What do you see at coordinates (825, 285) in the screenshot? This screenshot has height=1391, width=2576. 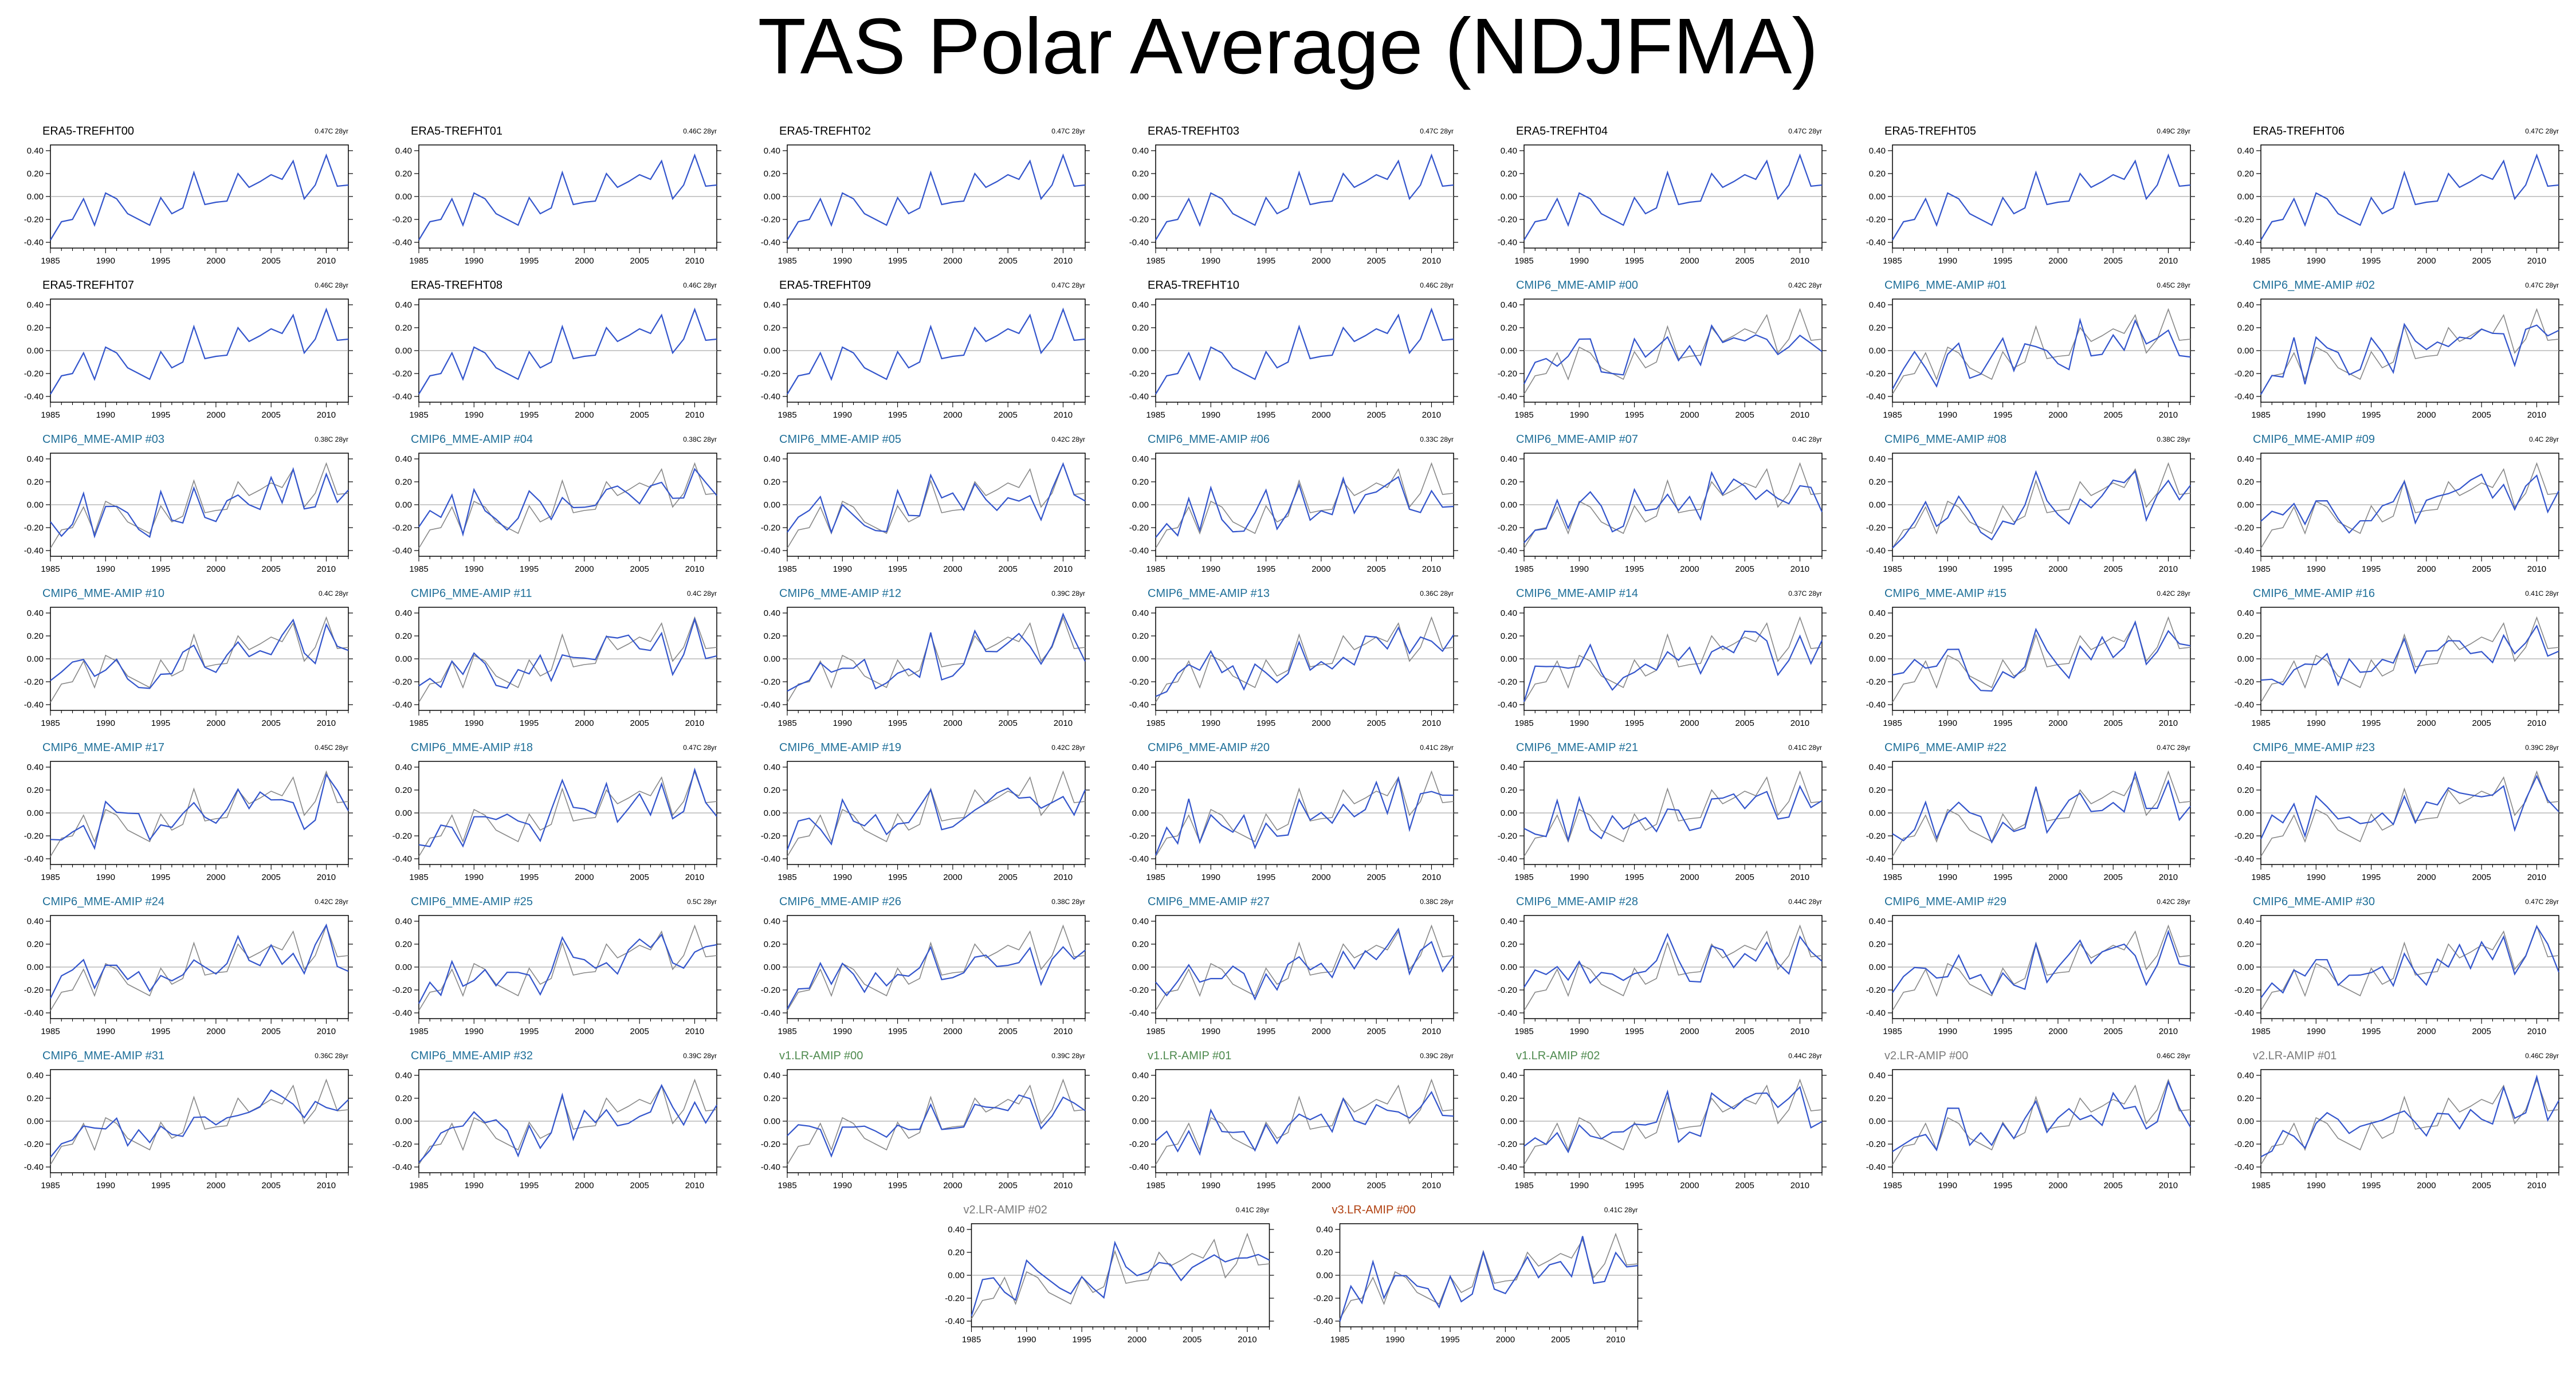 I see `panel-title: ERA5-TREFHT09` at bounding box center [825, 285].